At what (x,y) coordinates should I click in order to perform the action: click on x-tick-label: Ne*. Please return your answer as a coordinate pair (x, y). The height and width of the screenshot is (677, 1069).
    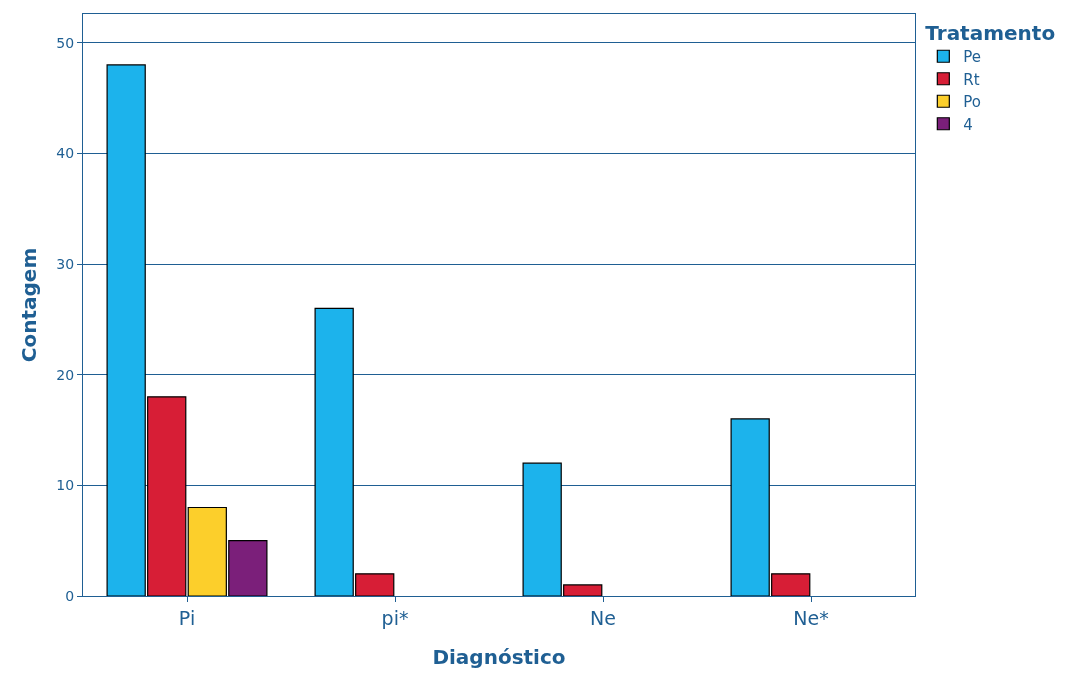
    Looking at the image, I should click on (811, 617).